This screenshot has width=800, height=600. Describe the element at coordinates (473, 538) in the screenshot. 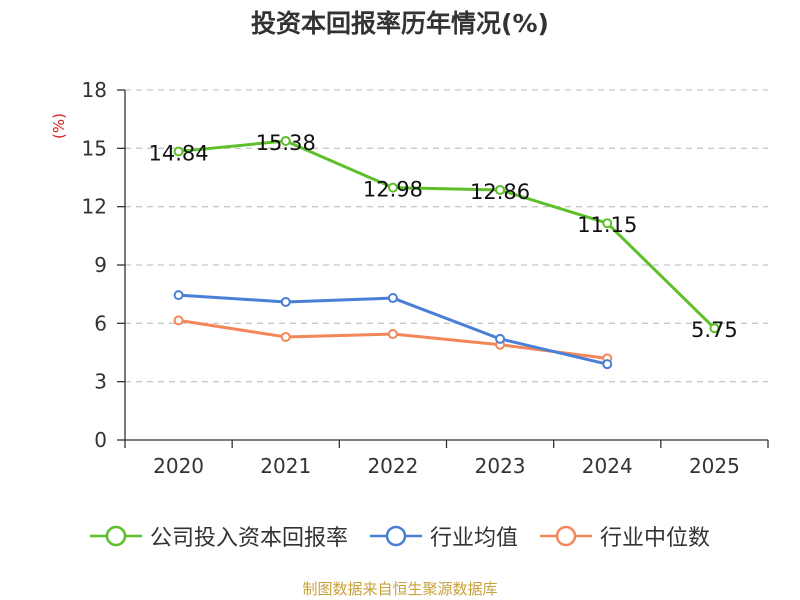

I see `legend-label-industry-avg: 行业均值` at that location.